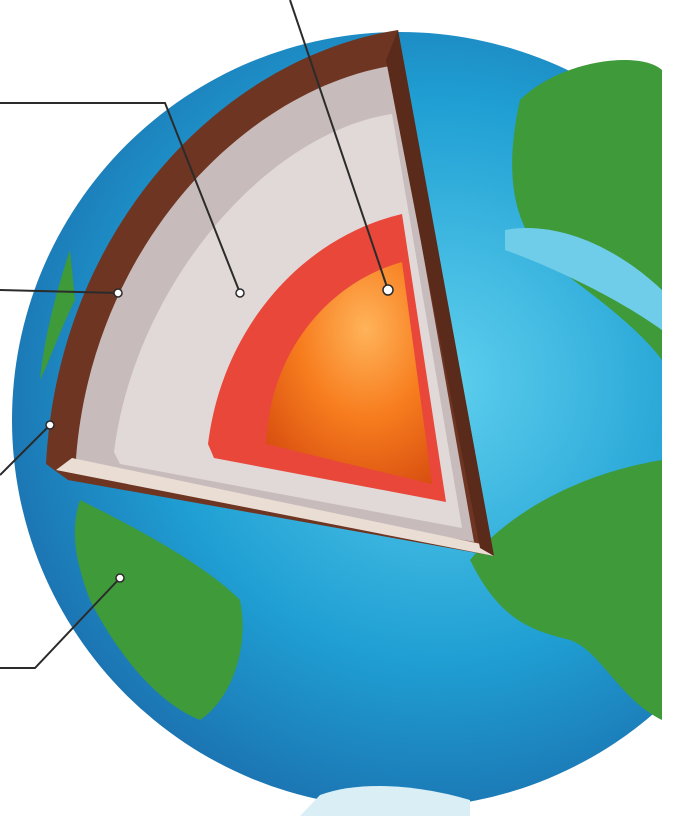 This screenshot has width=678, height=816. What do you see at coordinates (349, 373) in the screenshot?
I see `inner-core` at bounding box center [349, 373].